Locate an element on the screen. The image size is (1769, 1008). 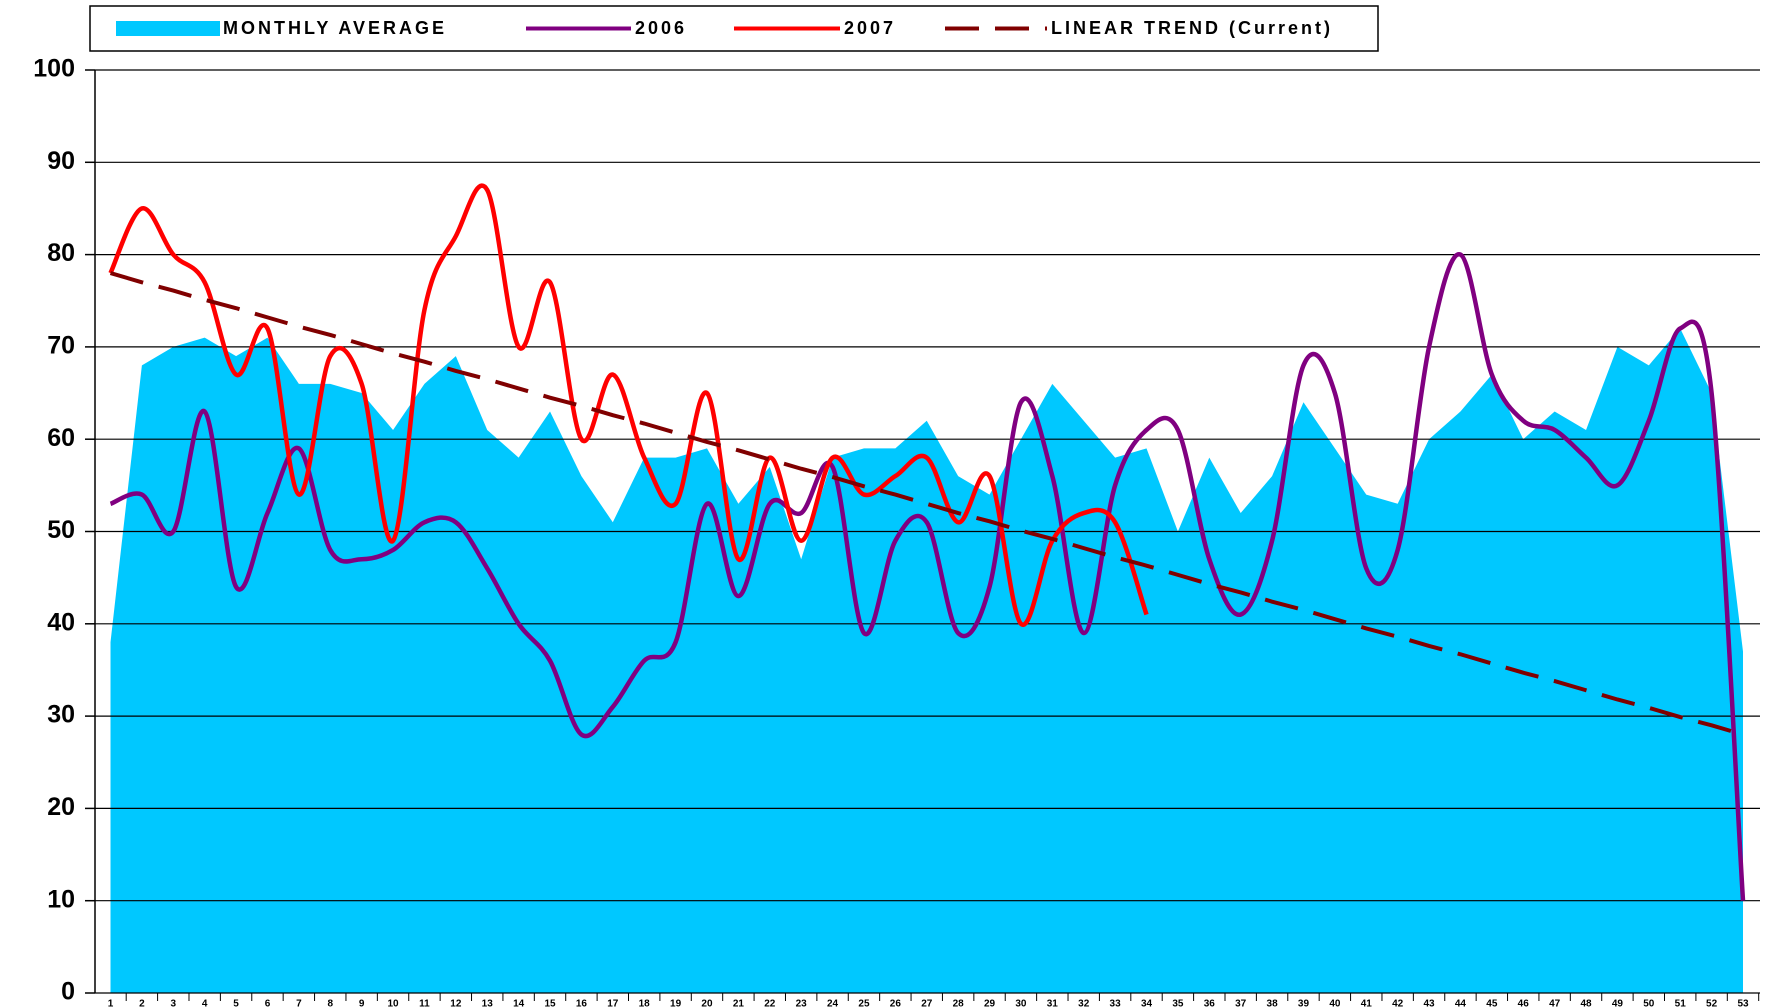
legend-swatch is located at coordinates (168, 28).